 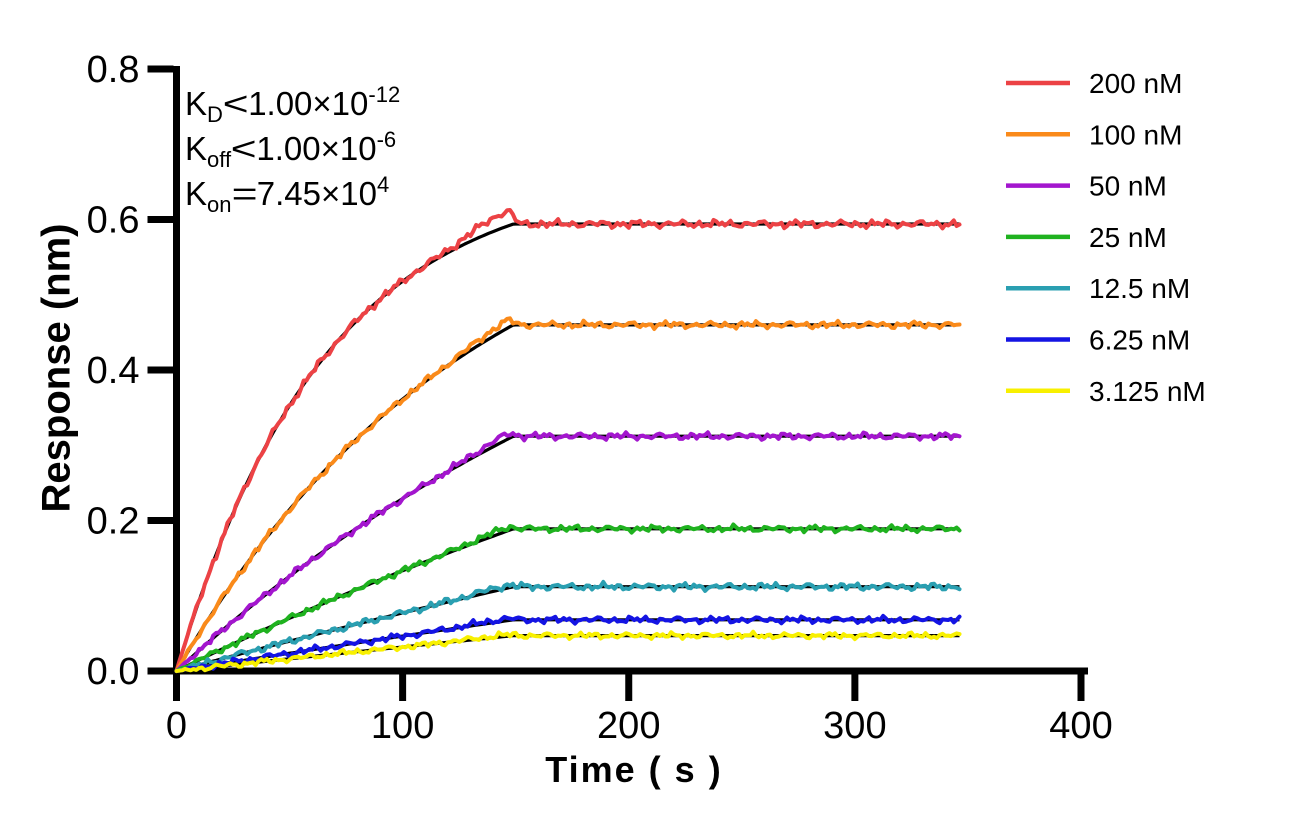 What do you see at coordinates (1135, 83) in the screenshot?
I see `legend-label: 200 nM` at bounding box center [1135, 83].